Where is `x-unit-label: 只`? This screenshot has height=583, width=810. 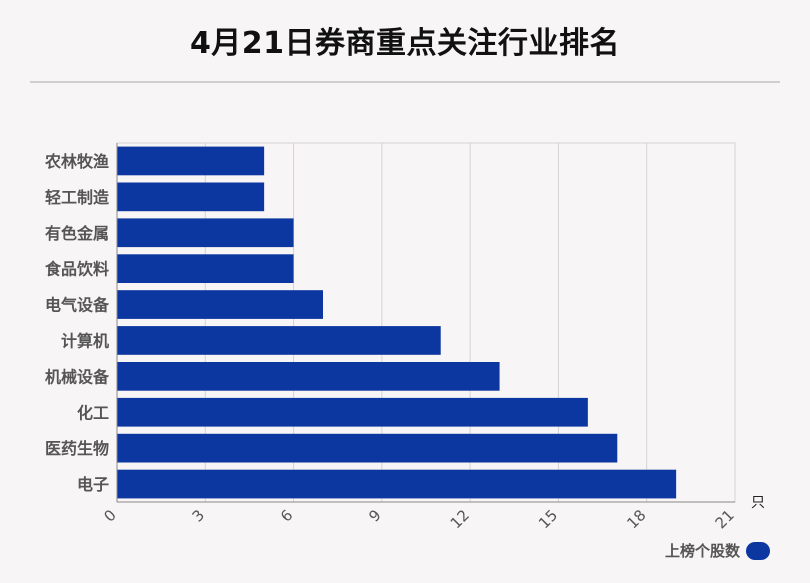 x-unit-label: 只 is located at coordinates (758, 503).